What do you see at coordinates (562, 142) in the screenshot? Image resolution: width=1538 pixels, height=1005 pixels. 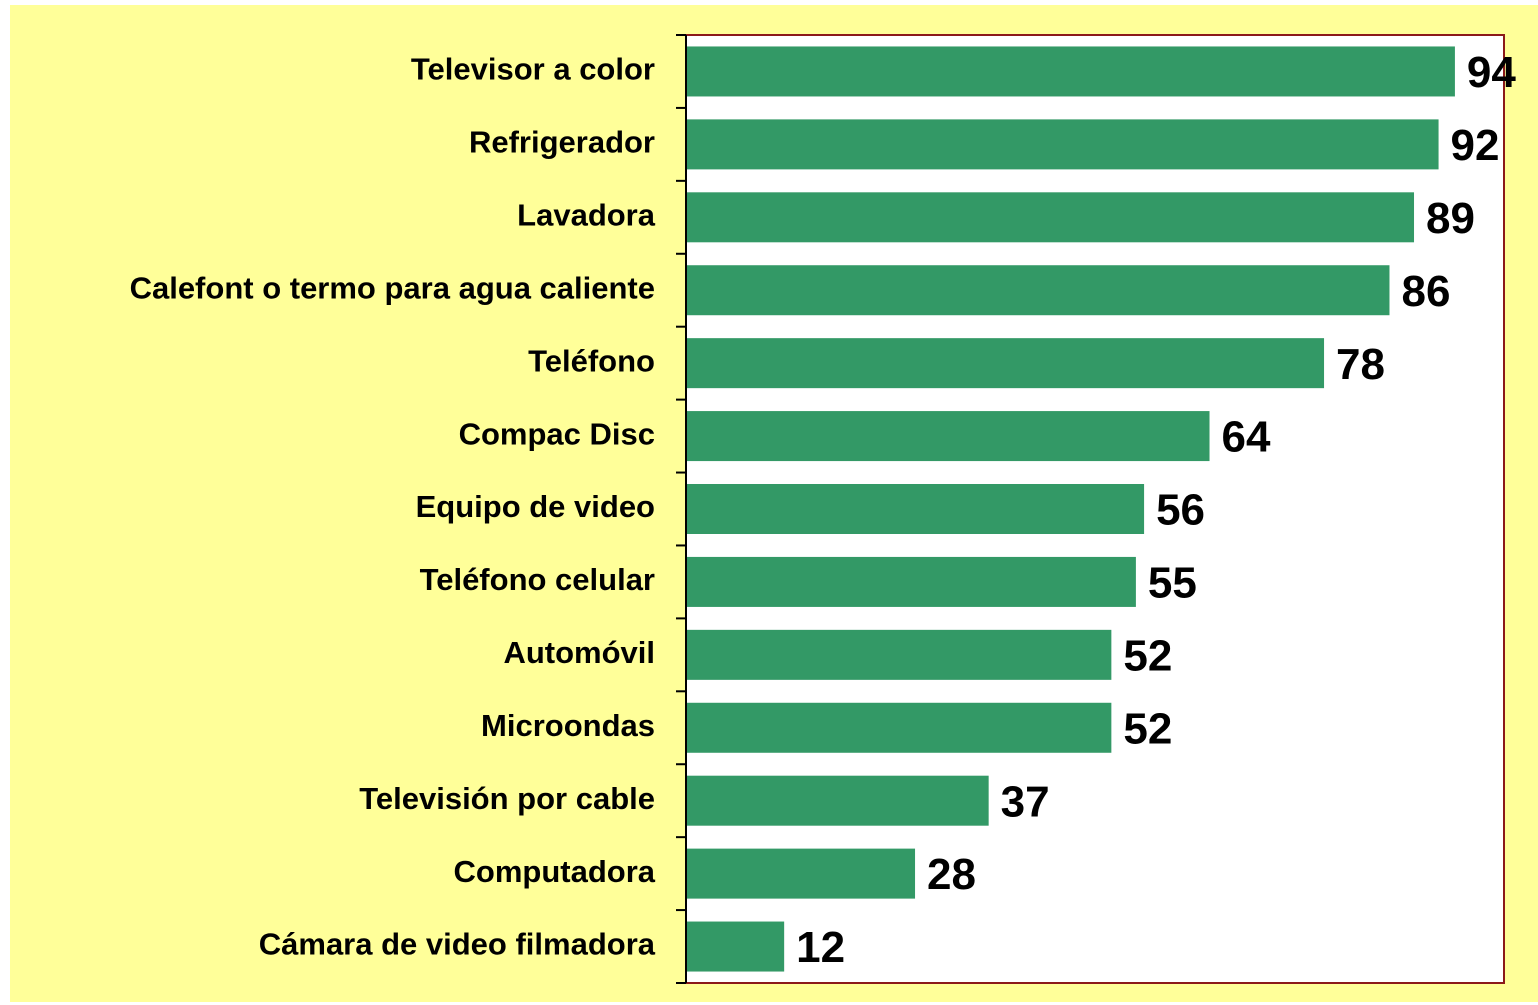 I see `category-label: Refrigerador` at bounding box center [562, 142].